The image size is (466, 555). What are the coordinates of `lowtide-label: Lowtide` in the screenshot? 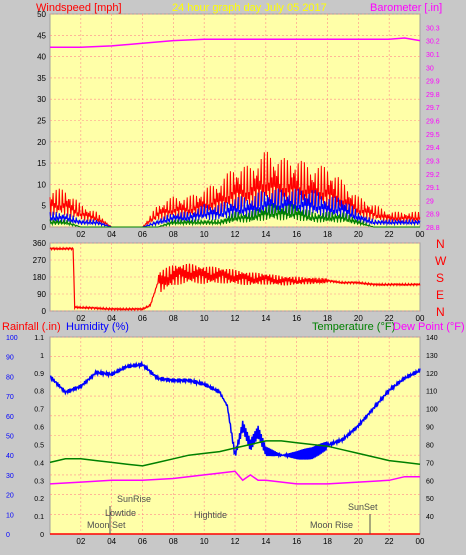 It's located at (120, 513).